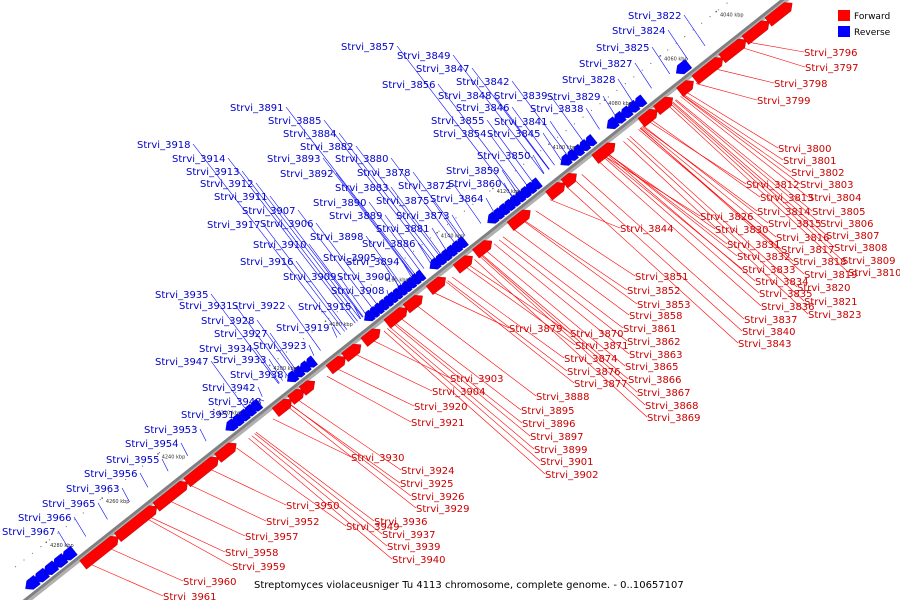 This screenshot has width=900, height=600. What do you see at coordinates (561, 450) in the screenshot?
I see `forward-gene-label: Strvi_3899` at bounding box center [561, 450].